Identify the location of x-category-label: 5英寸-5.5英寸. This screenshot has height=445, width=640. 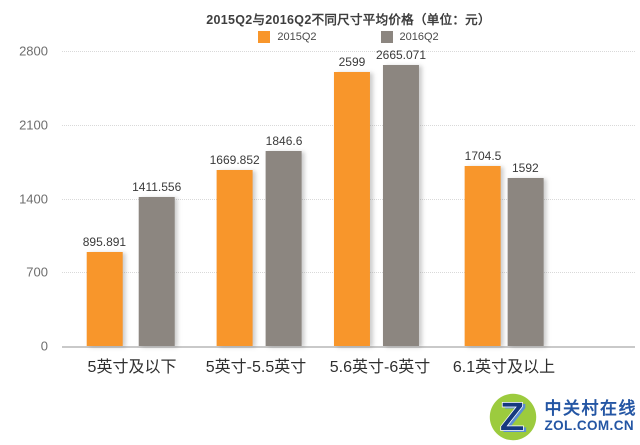
(256, 367).